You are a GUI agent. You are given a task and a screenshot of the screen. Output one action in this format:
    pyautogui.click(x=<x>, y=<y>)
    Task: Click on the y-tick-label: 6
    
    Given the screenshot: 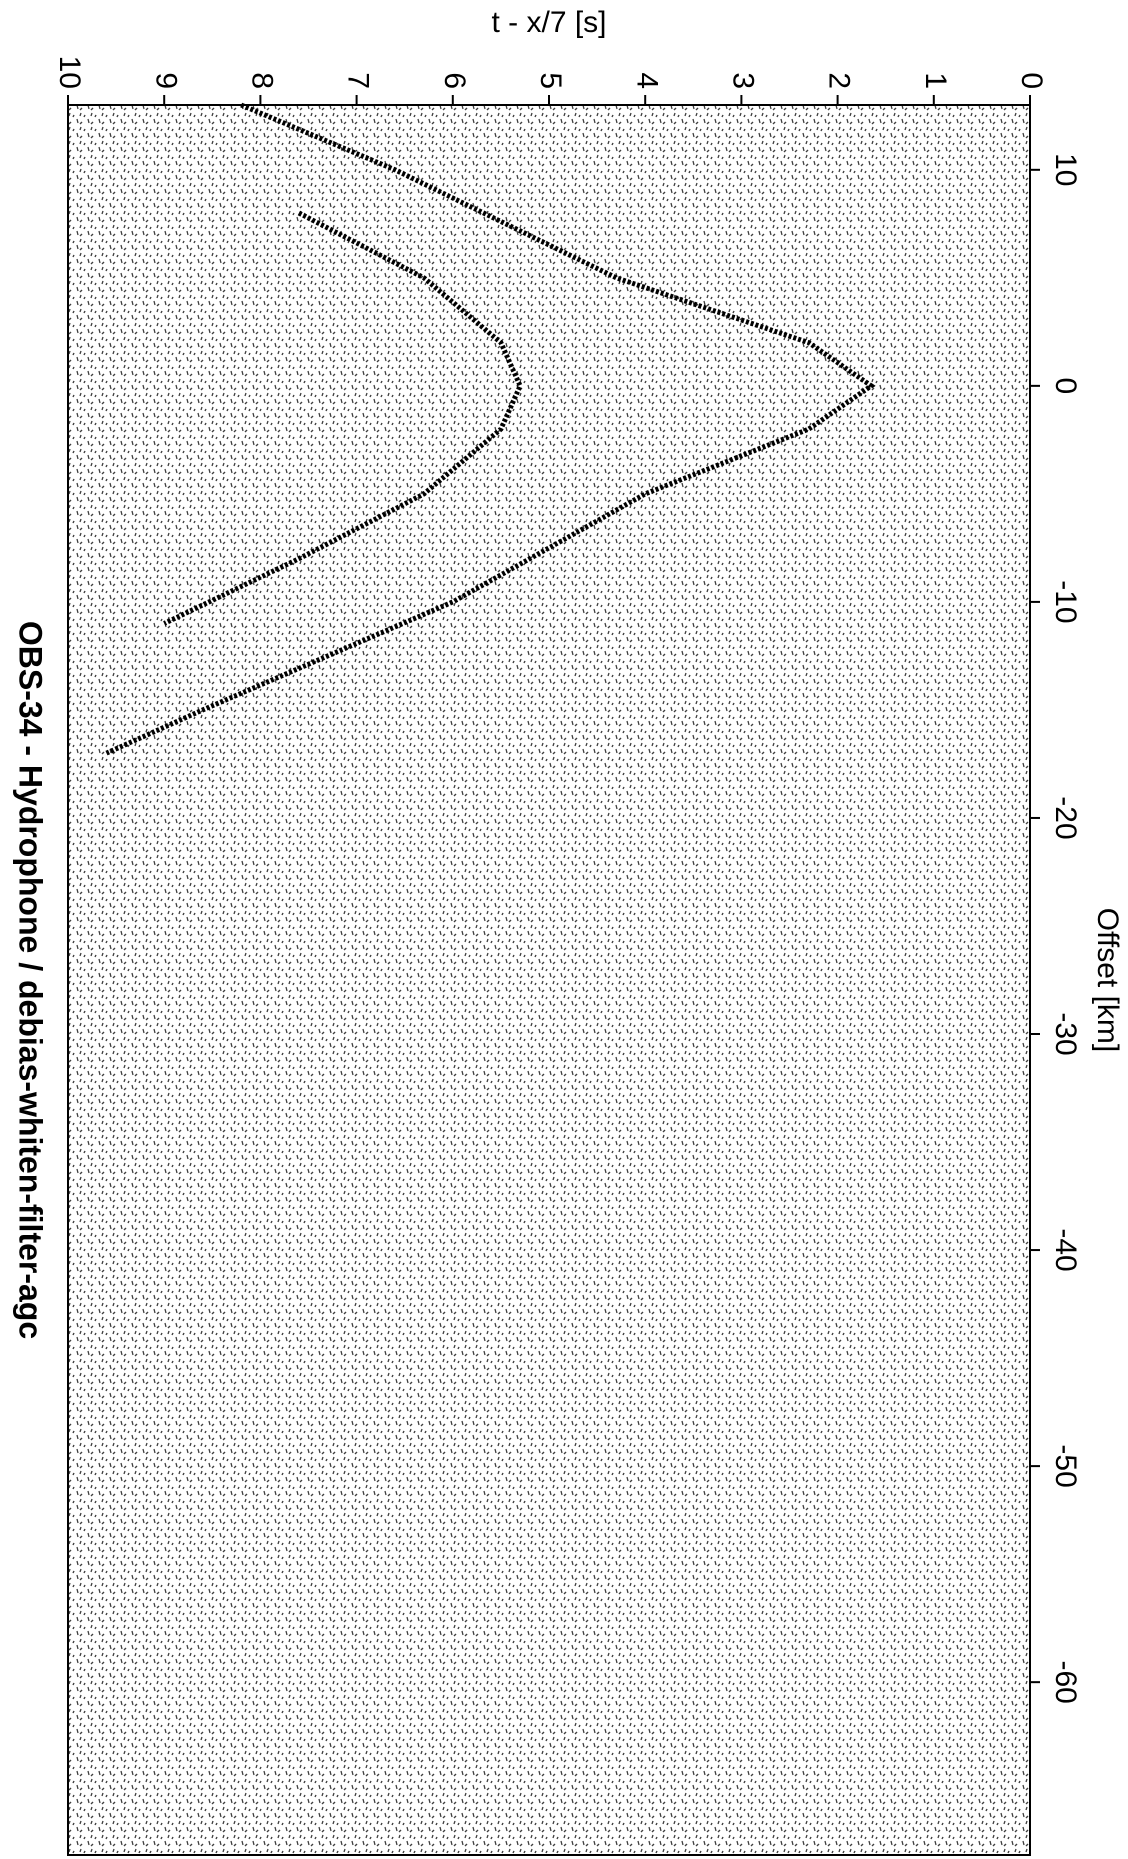 What is the action you would take?
    pyautogui.click(x=454, y=80)
    